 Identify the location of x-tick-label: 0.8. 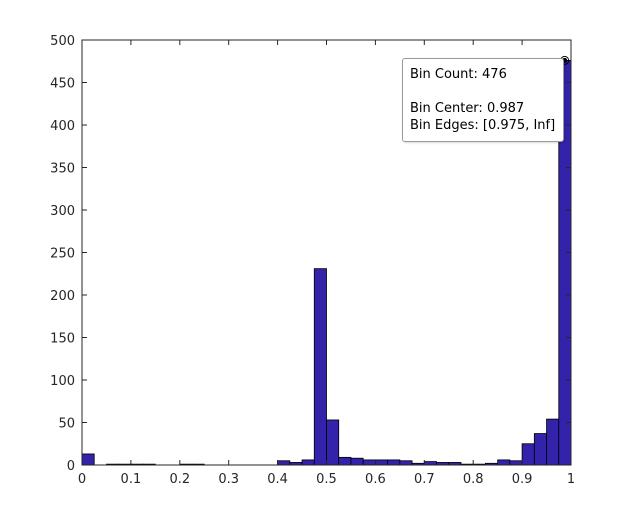
(473, 479).